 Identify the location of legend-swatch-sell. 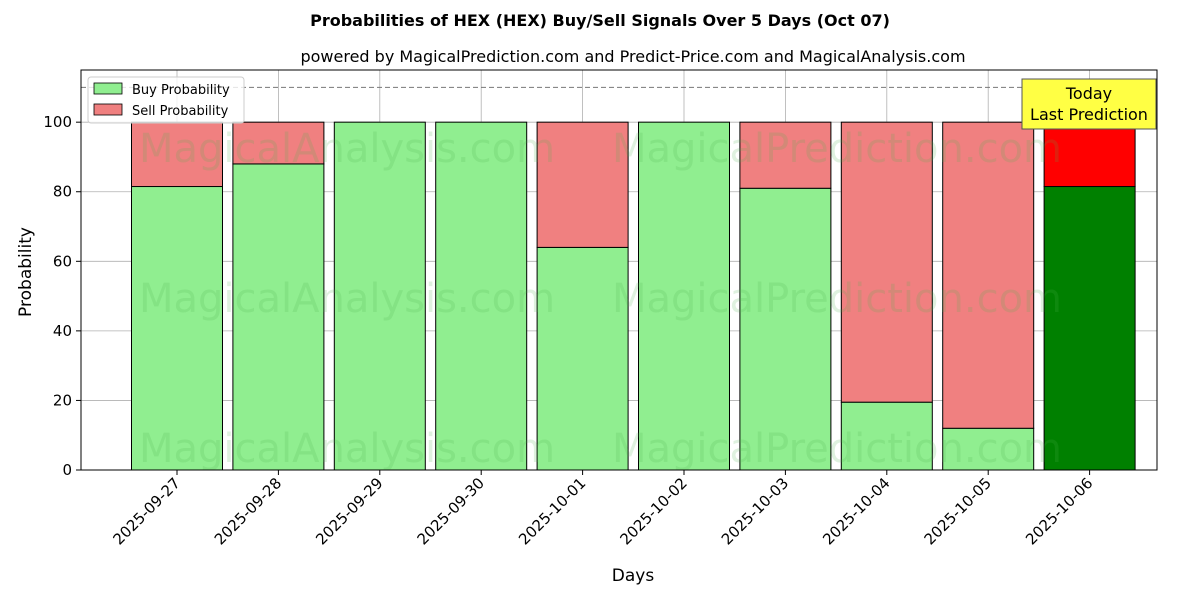
(108, 109).